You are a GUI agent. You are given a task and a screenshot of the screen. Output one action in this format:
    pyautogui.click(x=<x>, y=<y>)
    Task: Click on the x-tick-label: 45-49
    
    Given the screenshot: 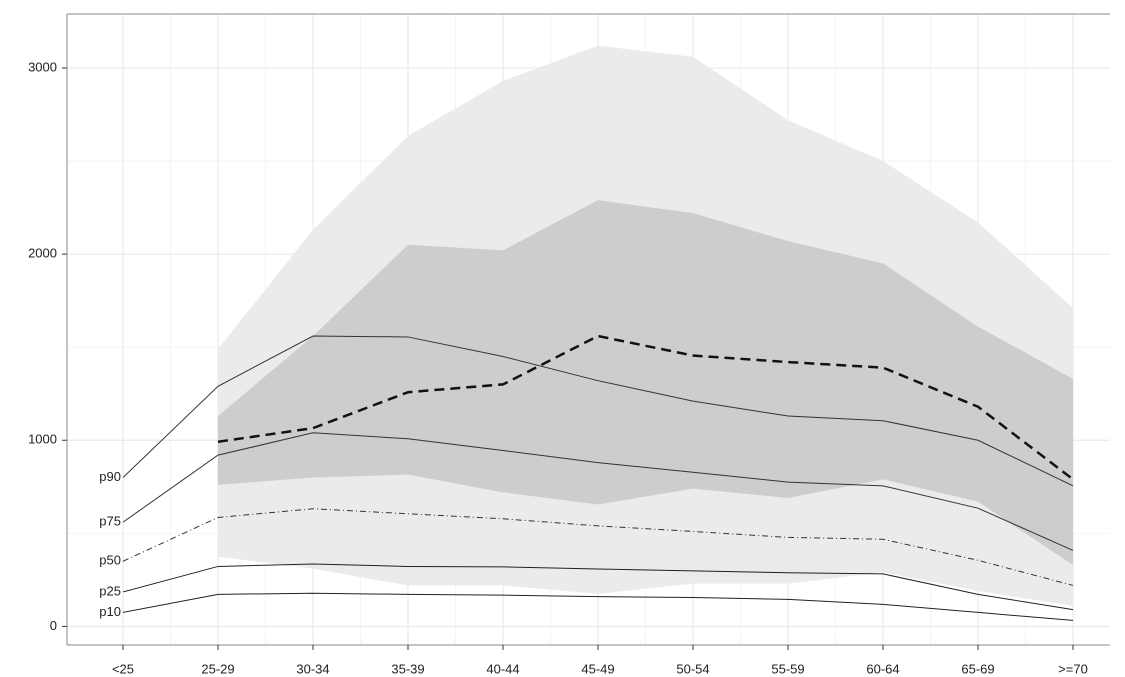 What is the action you would take?
    pyautogui.click(x=597, y=668)
    